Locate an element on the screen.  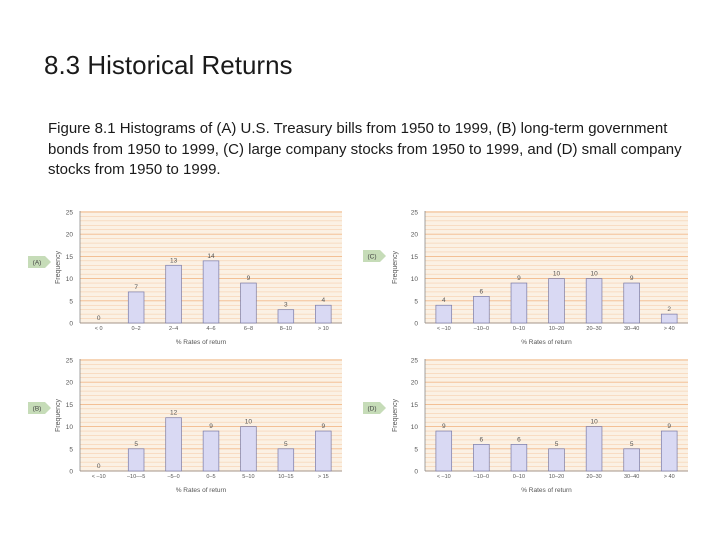
bar-value-label: 14 is located at coordinates (211, 256).